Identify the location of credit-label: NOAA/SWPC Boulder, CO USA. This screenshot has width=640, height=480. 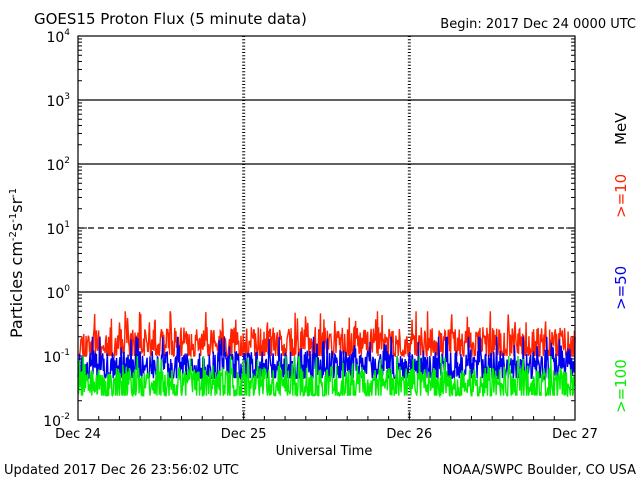
(539, 470).